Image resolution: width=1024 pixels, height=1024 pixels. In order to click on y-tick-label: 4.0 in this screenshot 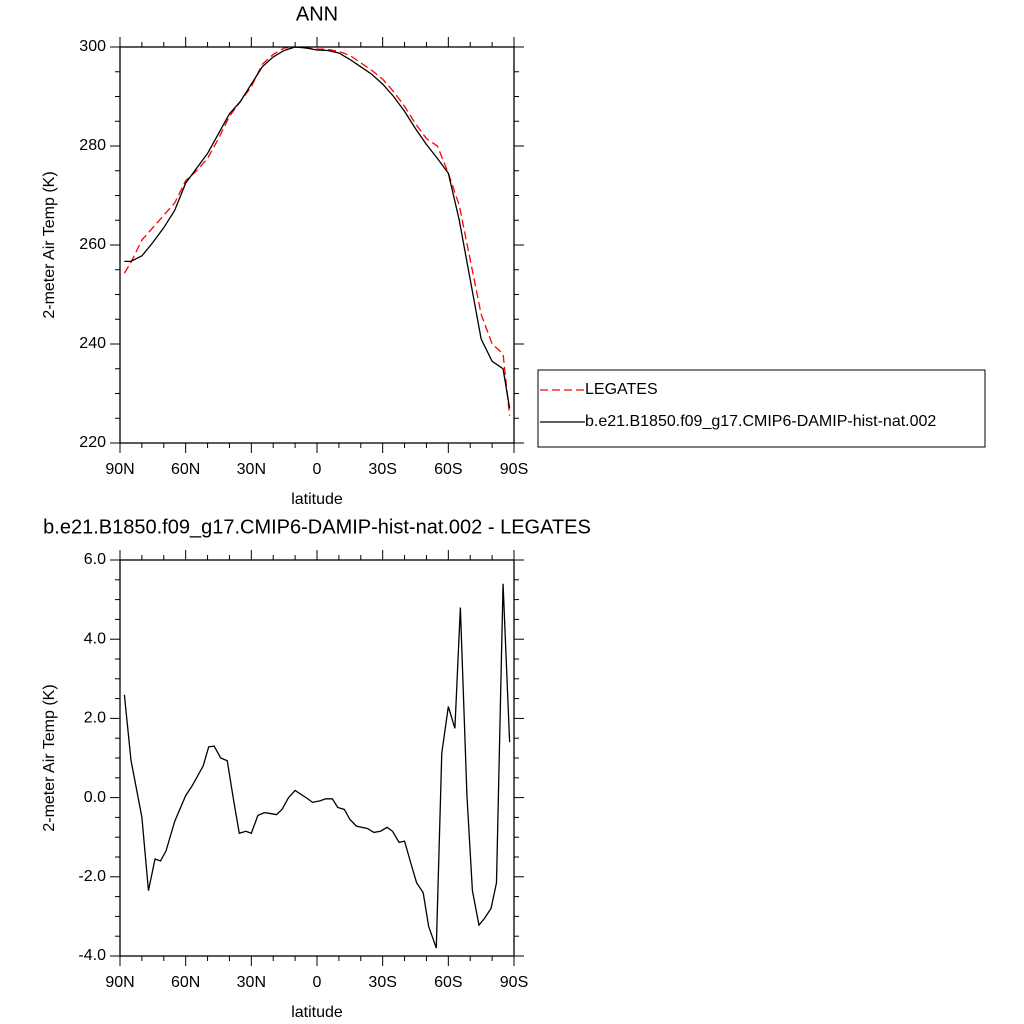, I will do `click(95, 638)`.